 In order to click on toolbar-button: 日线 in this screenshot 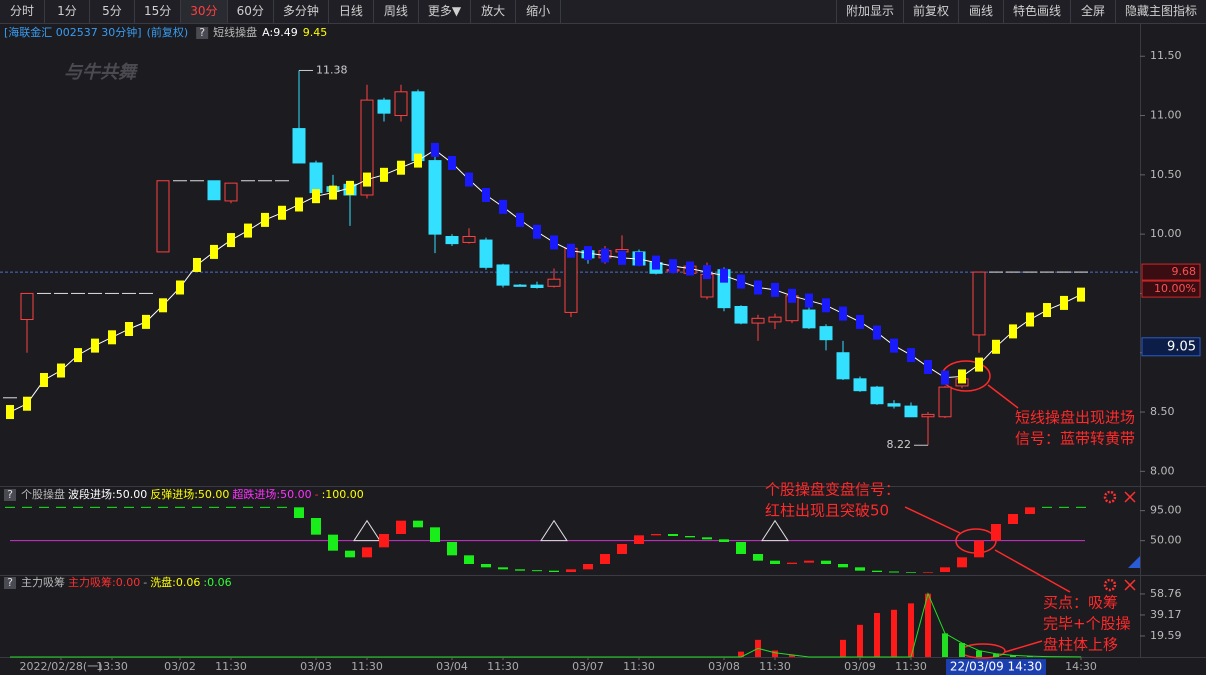, I will do `click(351, 11)`.